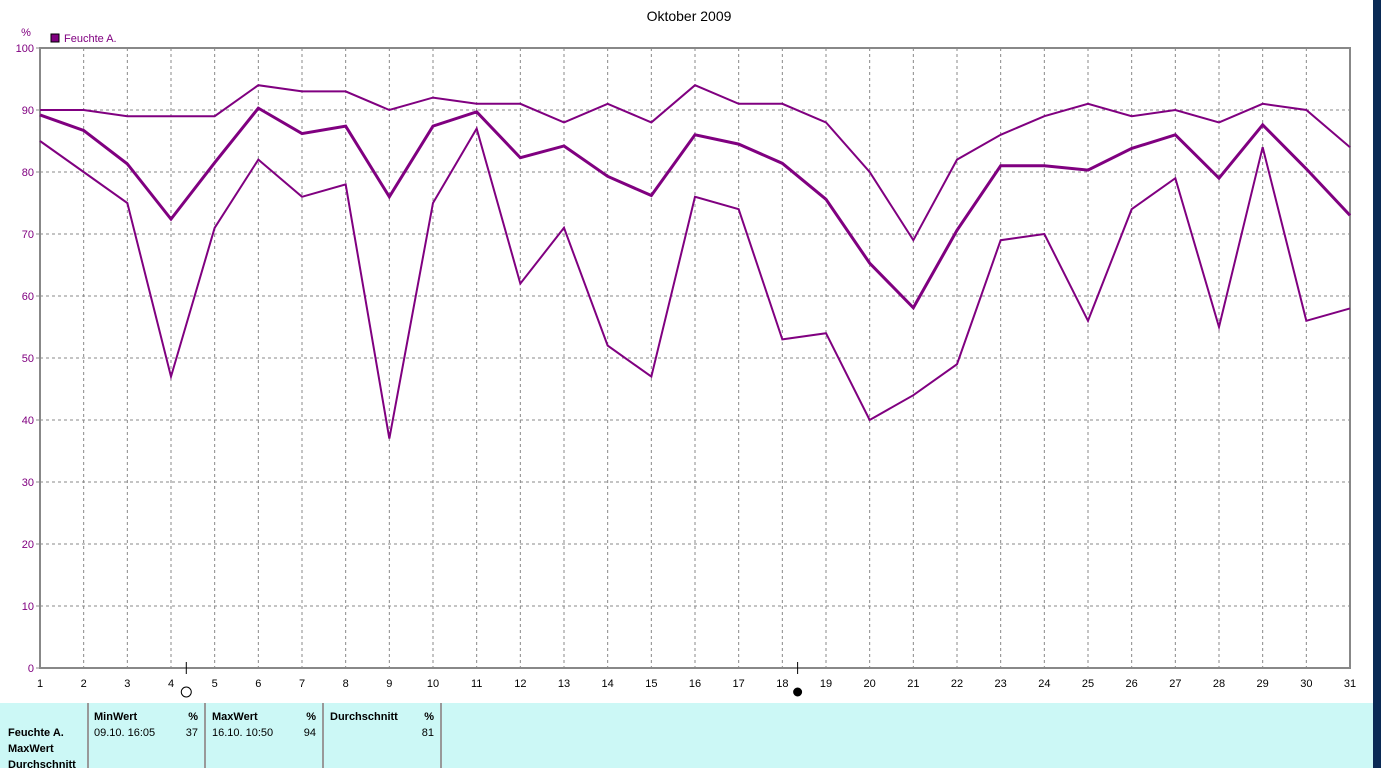  I want to click on legend-swatch, so click(55, 38).